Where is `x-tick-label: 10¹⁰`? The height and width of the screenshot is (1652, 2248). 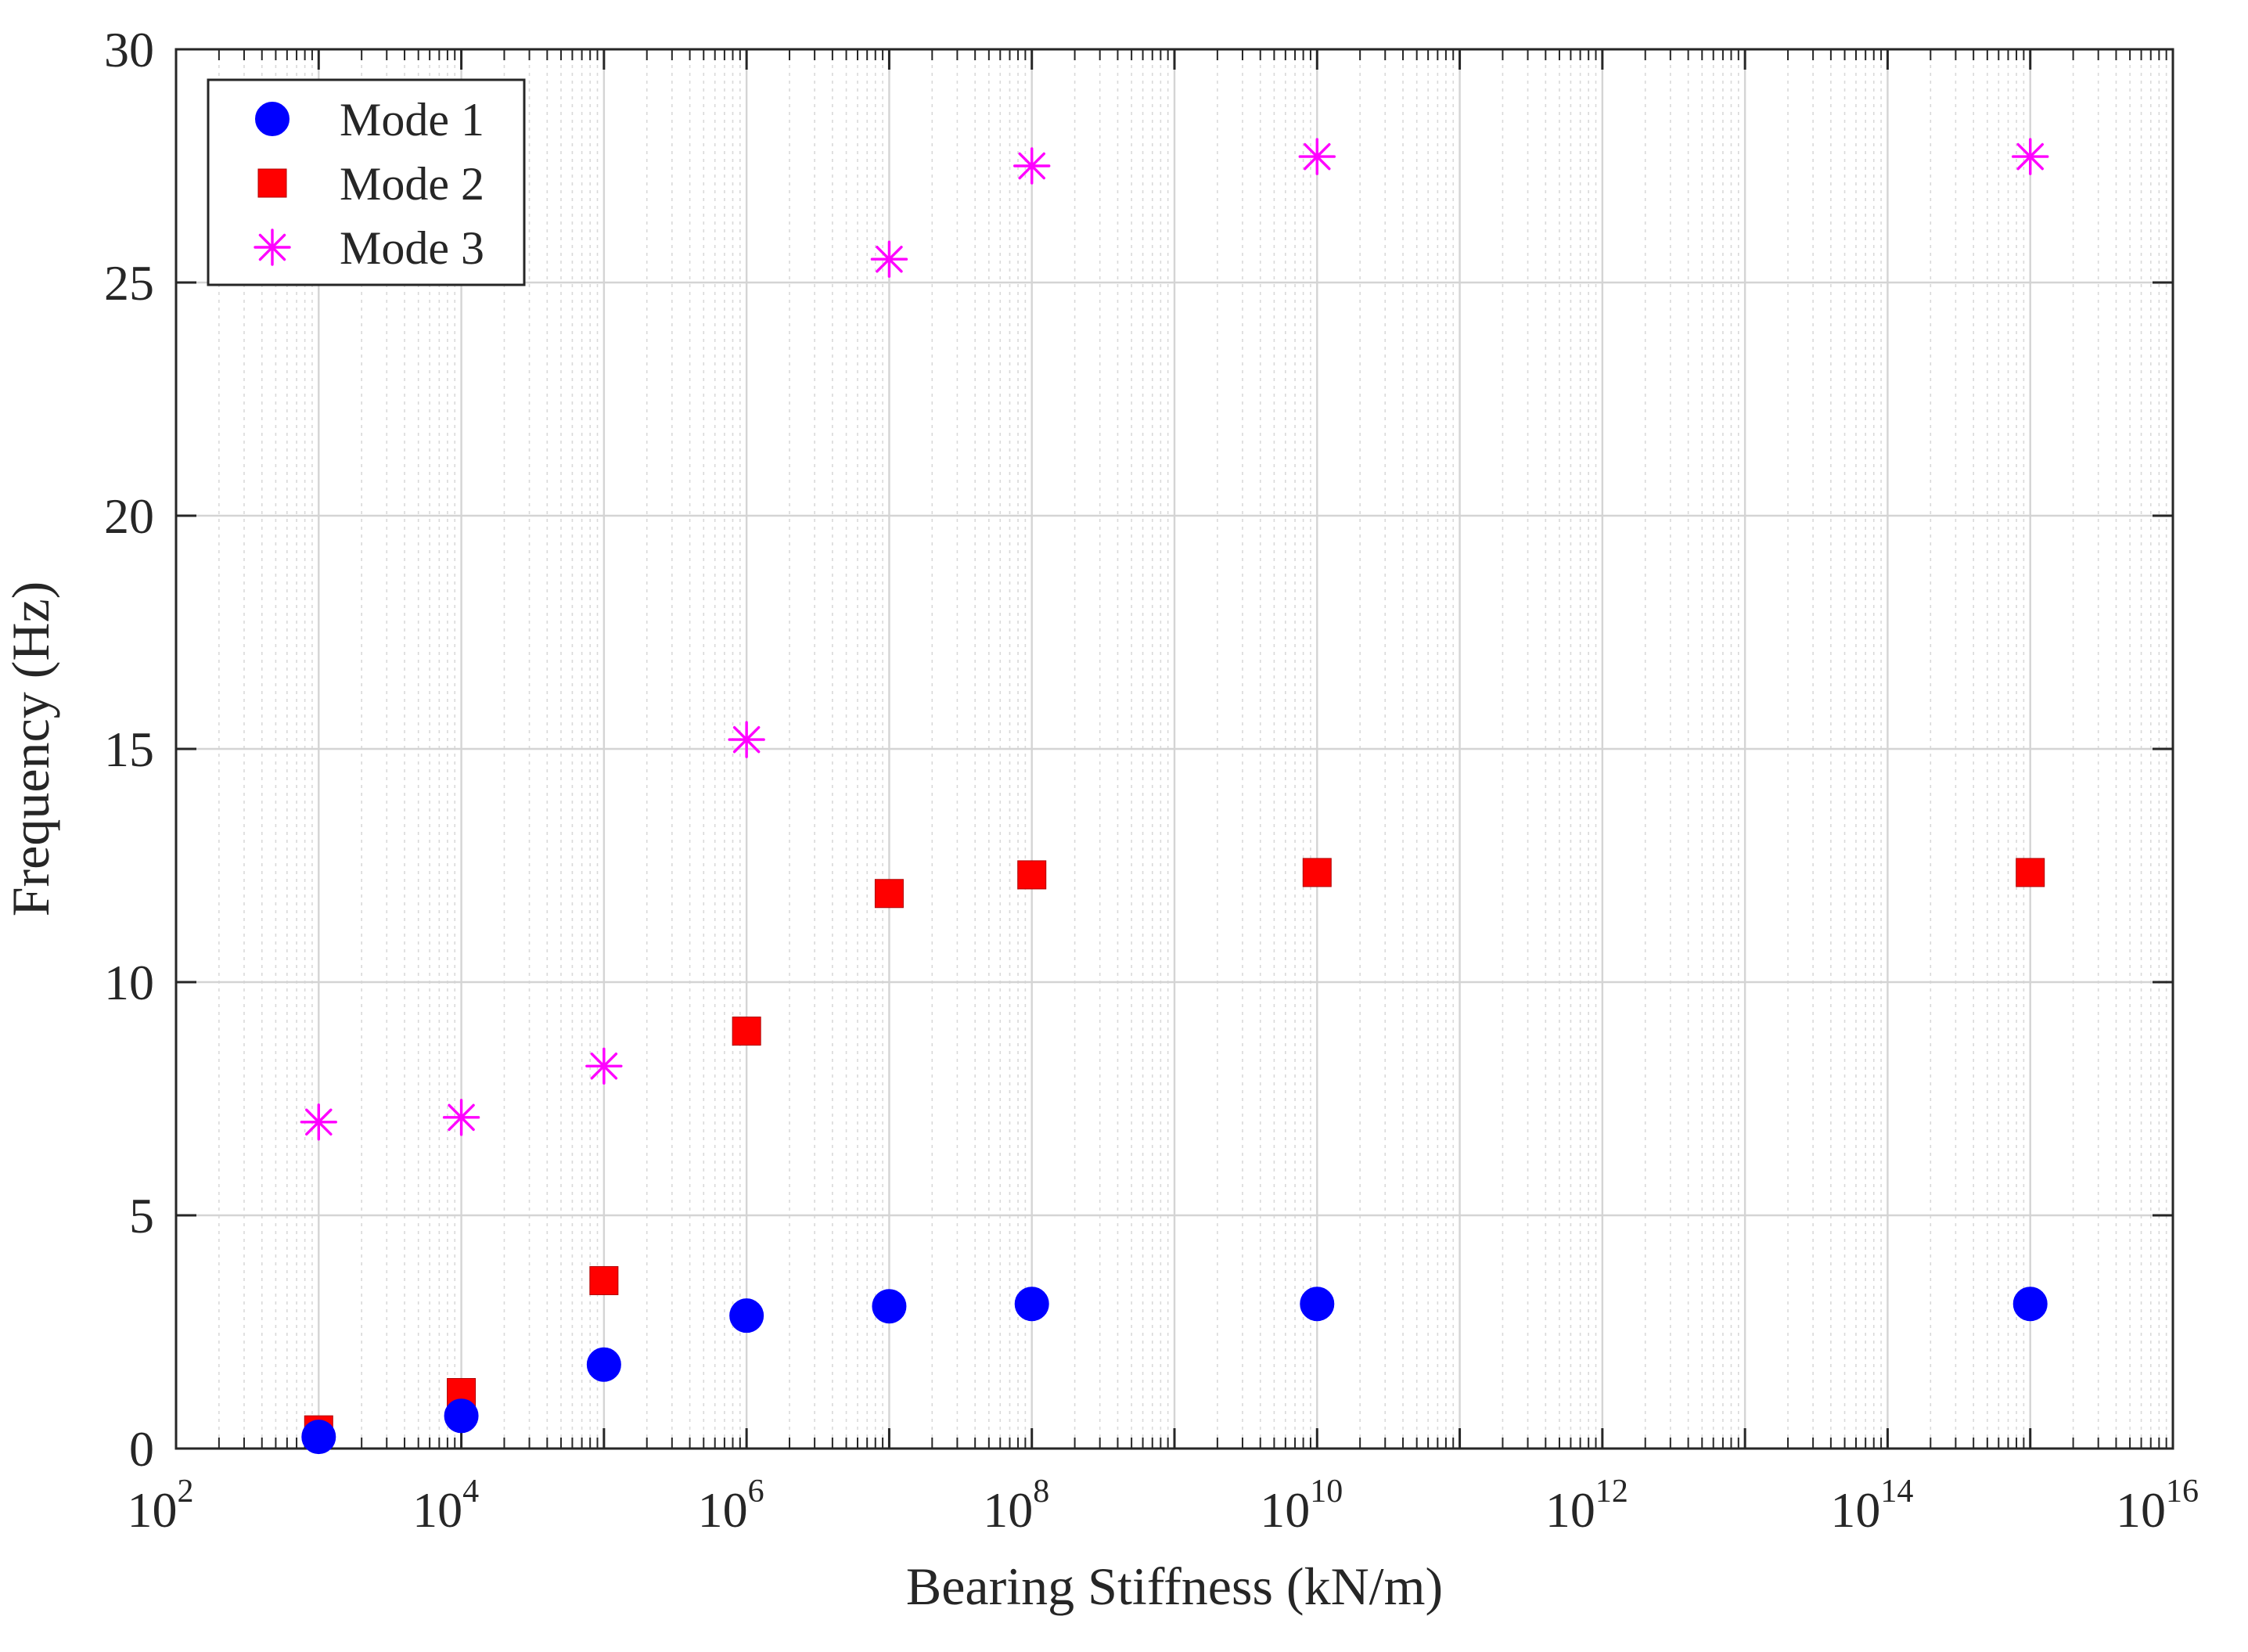 x-tick-label: 10¹⁰ is located at coordinates (1302, 1506).